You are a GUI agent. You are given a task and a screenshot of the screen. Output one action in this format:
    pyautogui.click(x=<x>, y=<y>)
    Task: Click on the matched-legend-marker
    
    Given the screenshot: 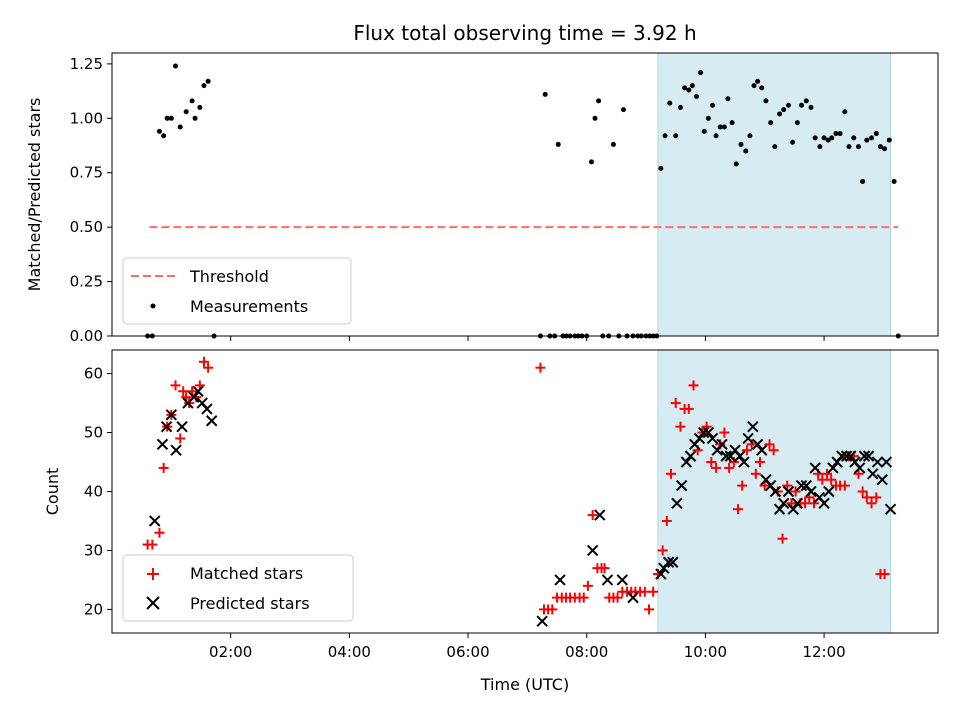 What is the action you would take?
    pyautogui.click(x=153, y=574)
    